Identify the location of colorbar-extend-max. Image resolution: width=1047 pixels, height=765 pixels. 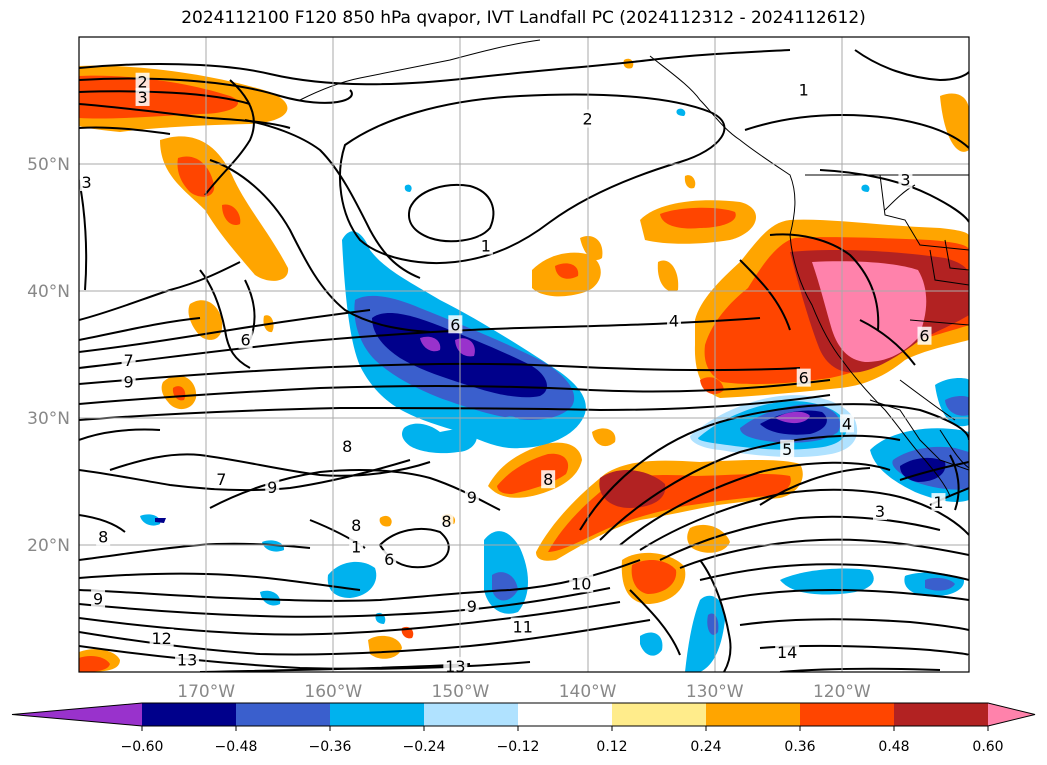
(1011, 714).